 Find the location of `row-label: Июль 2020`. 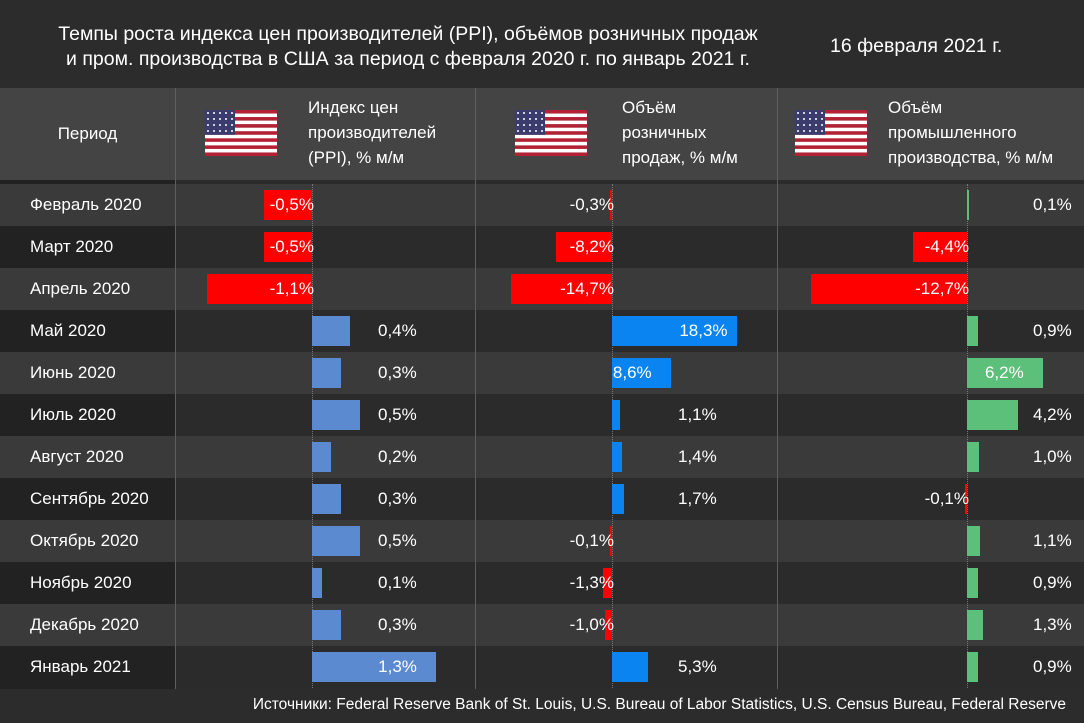

row-label: Июль 2020 is located at coordinates (73, 414).